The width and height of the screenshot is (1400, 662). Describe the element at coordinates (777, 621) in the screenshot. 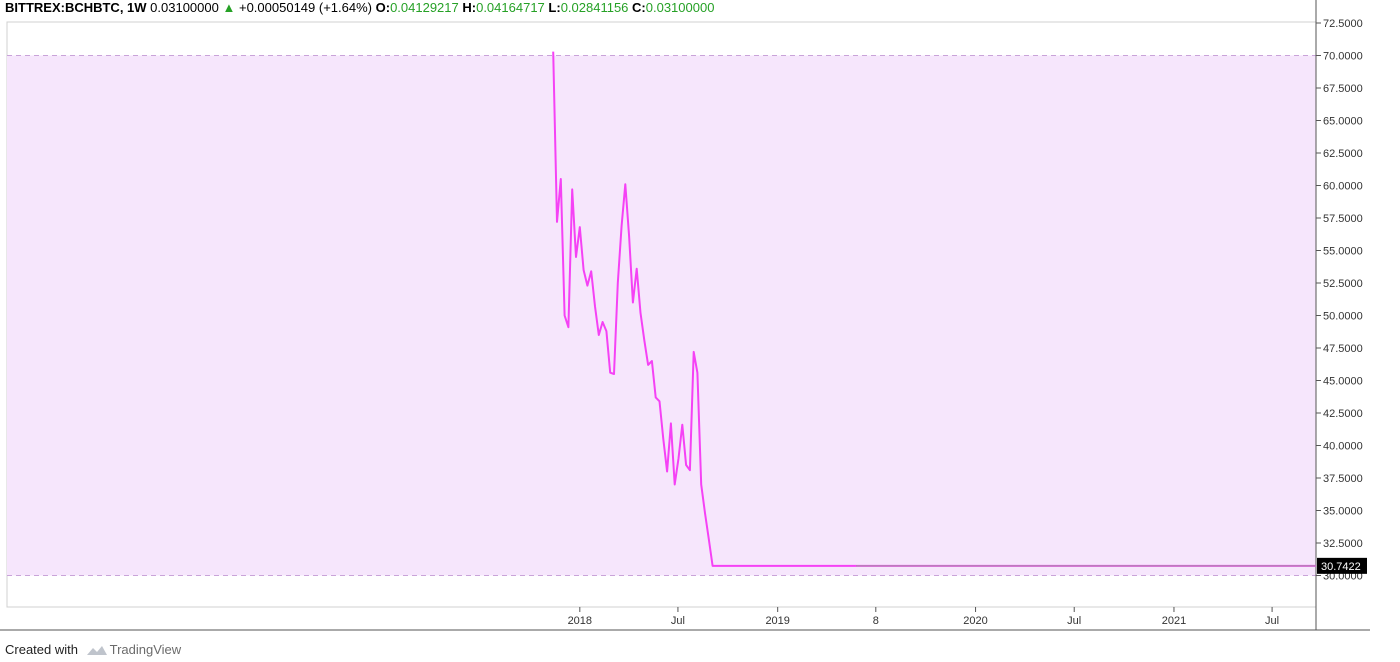

I see `x-tick-label: 2019` at that location.